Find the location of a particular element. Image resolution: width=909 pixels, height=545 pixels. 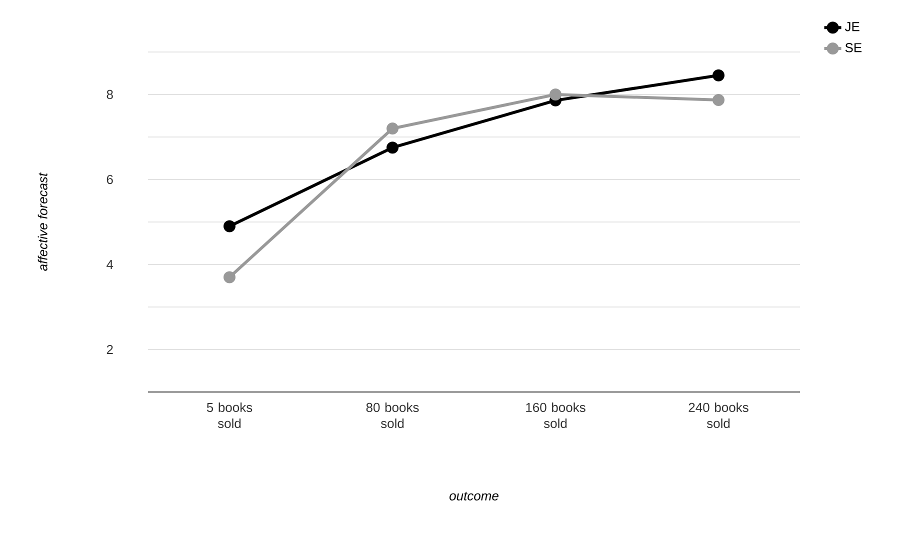

x-tick-label: 160 books sold is located at coordinates (556, 415).